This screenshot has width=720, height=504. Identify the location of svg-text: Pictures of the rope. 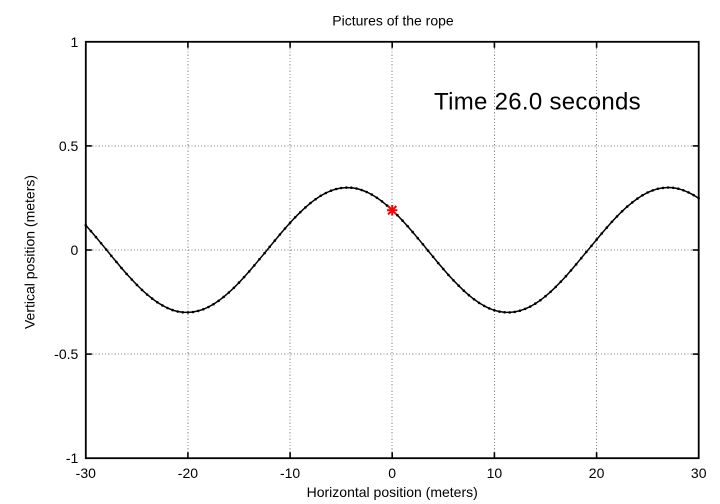
(393, 21).